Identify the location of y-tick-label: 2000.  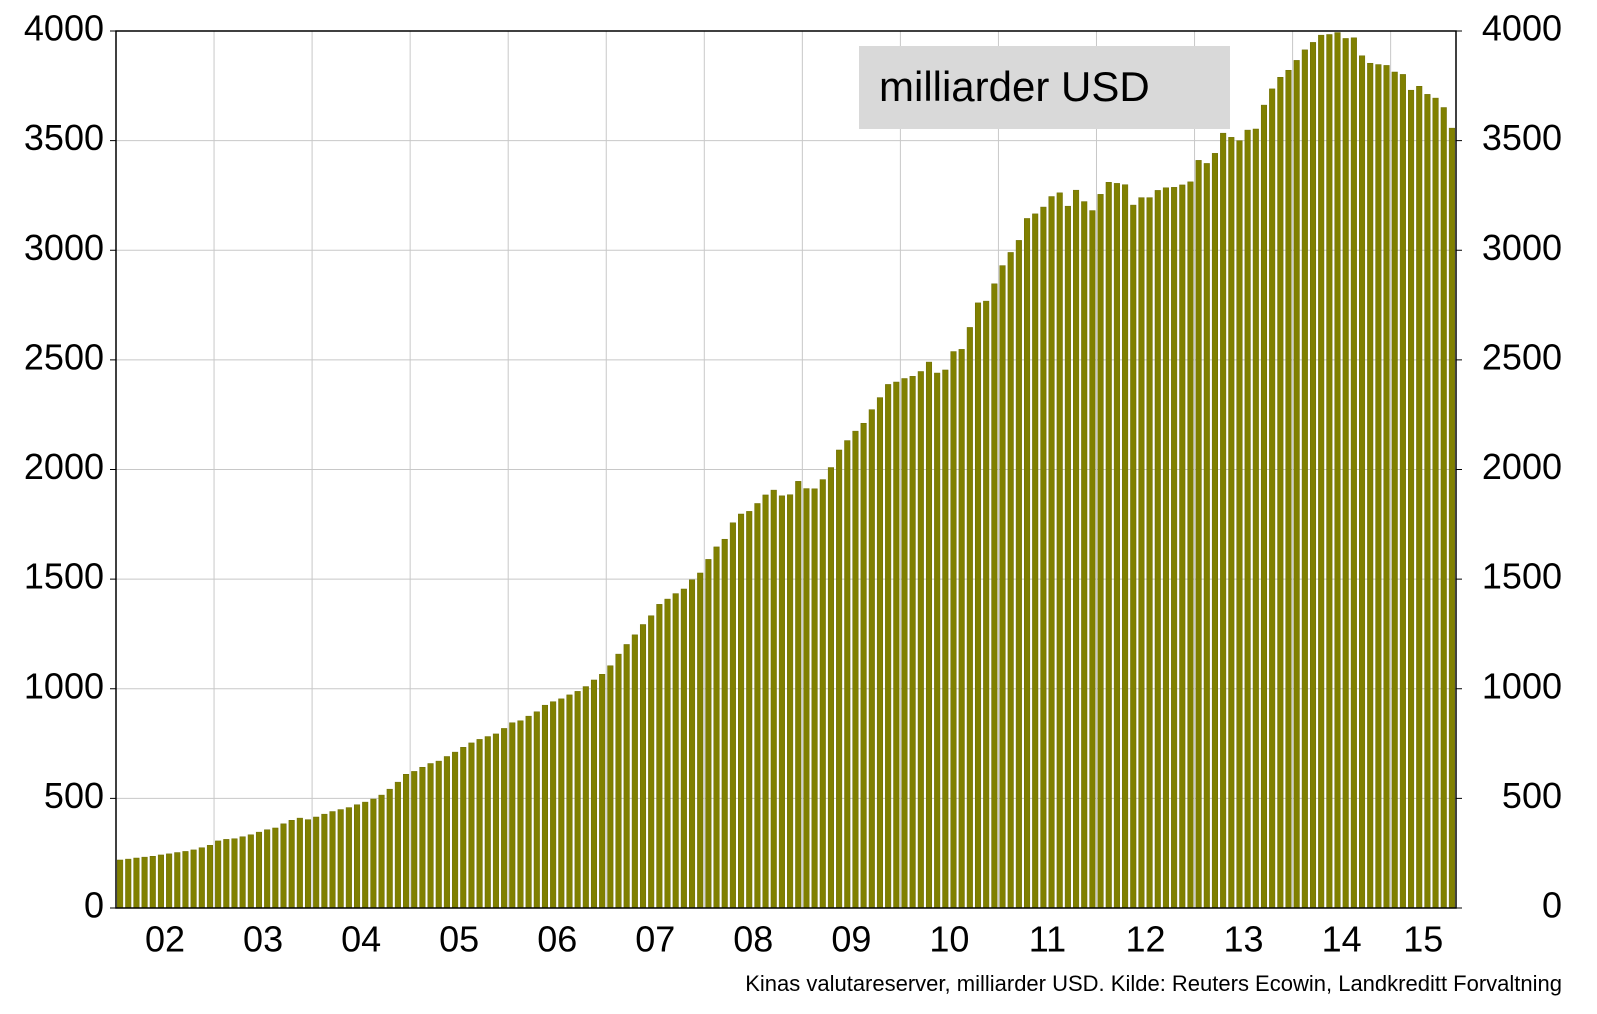
(64, 466).